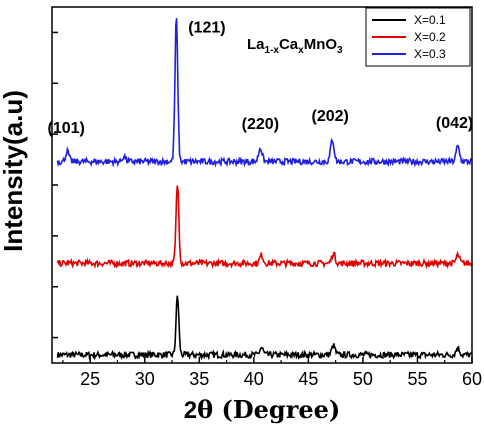 This screenshot has width=484, height=428. Describe the element at coordinates (430, 37) in the screenshot. I see `legend-label: X=0.2` at that location.